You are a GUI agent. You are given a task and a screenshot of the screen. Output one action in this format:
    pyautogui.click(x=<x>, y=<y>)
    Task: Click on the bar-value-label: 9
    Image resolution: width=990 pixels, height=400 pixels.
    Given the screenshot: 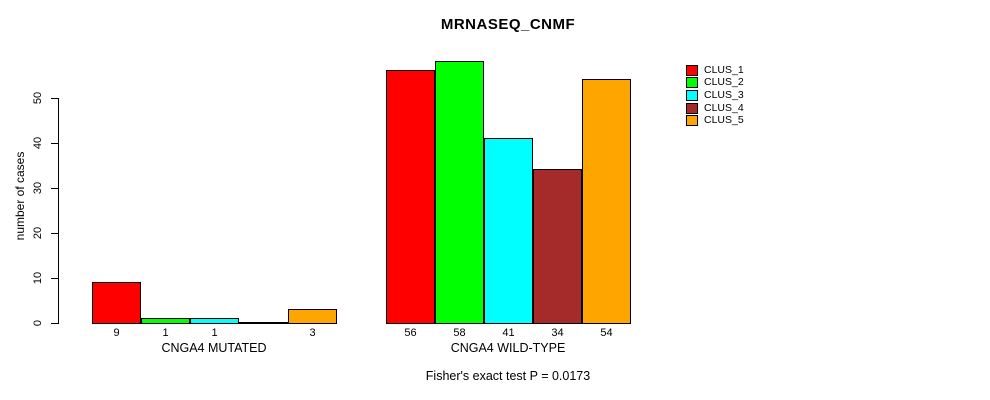 What is the action you would take?
    pyautogui.click(x=116, y=333)
    